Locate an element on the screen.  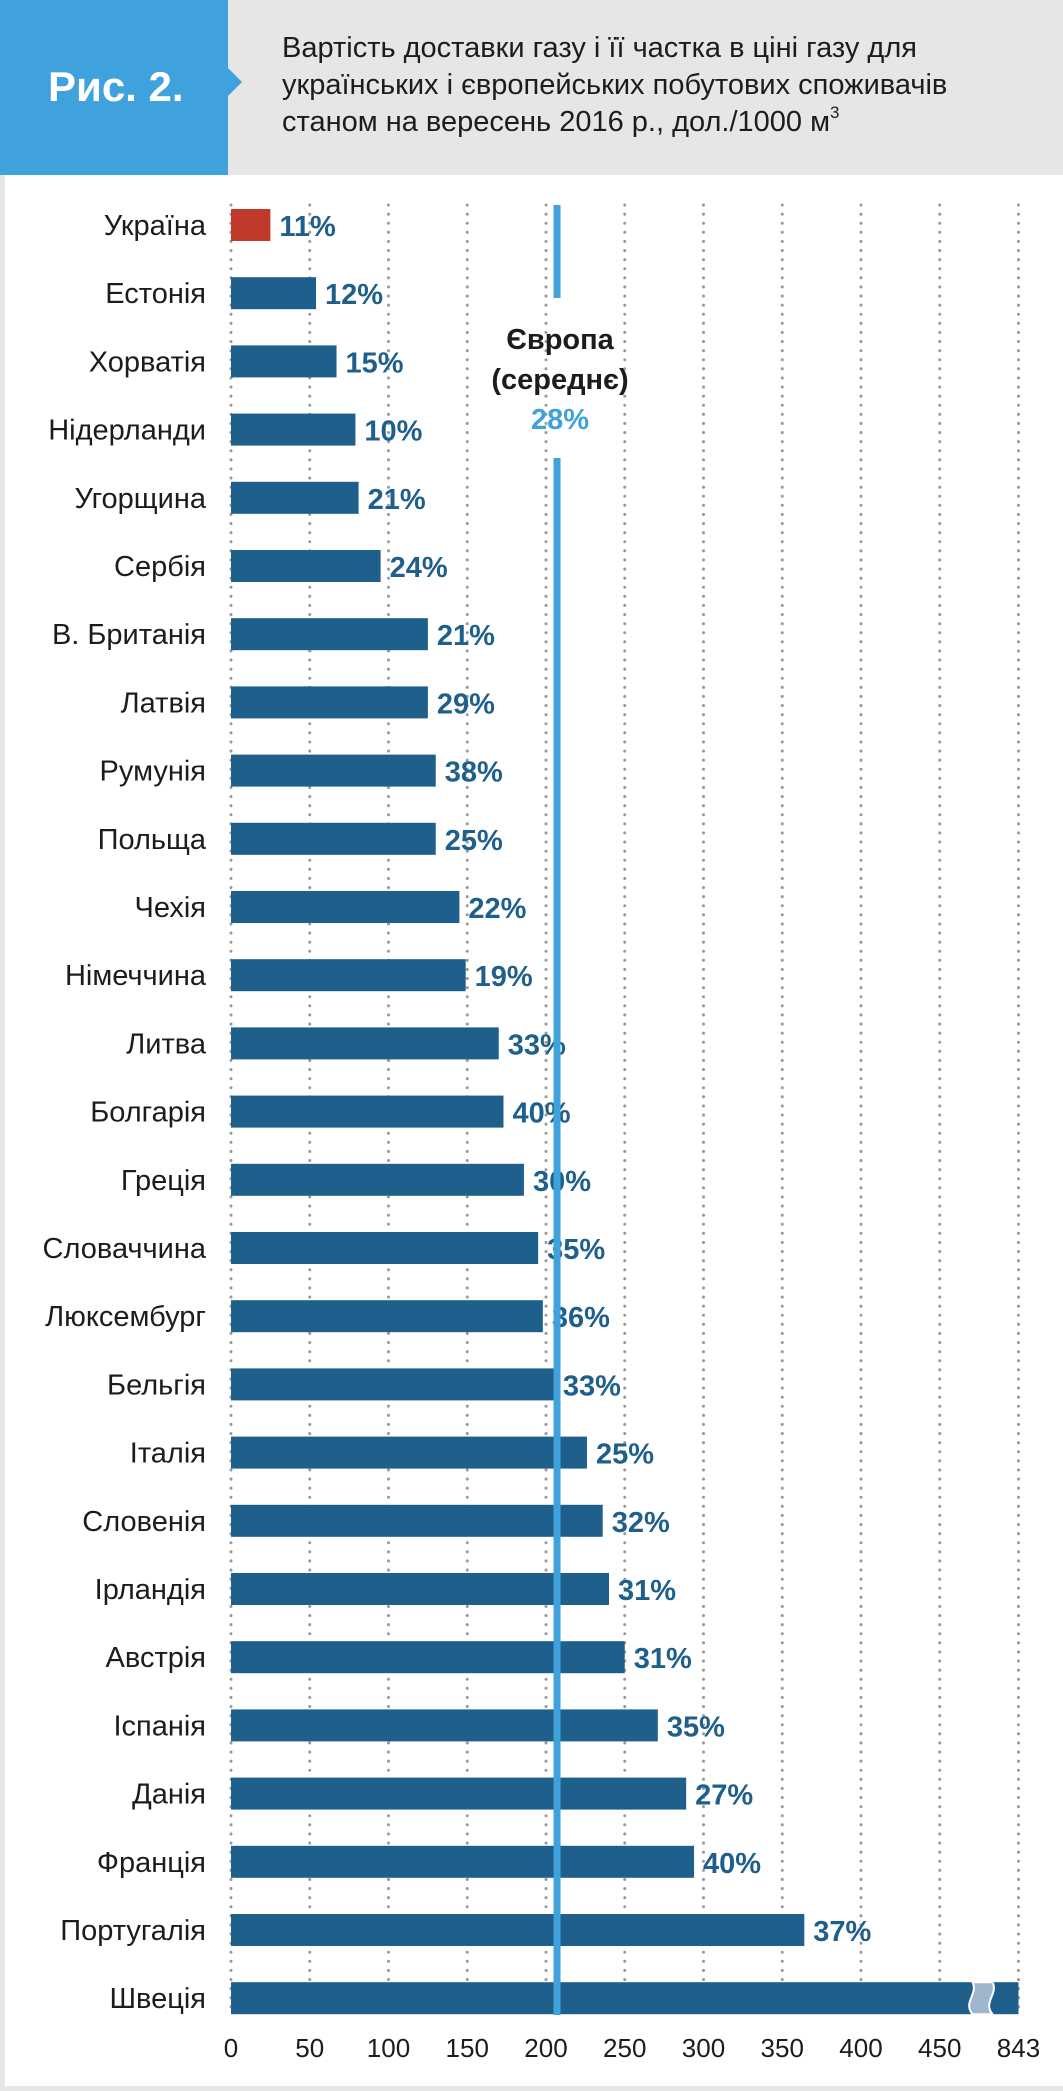
axis-break-marker is located at coordinates (981, 1998).